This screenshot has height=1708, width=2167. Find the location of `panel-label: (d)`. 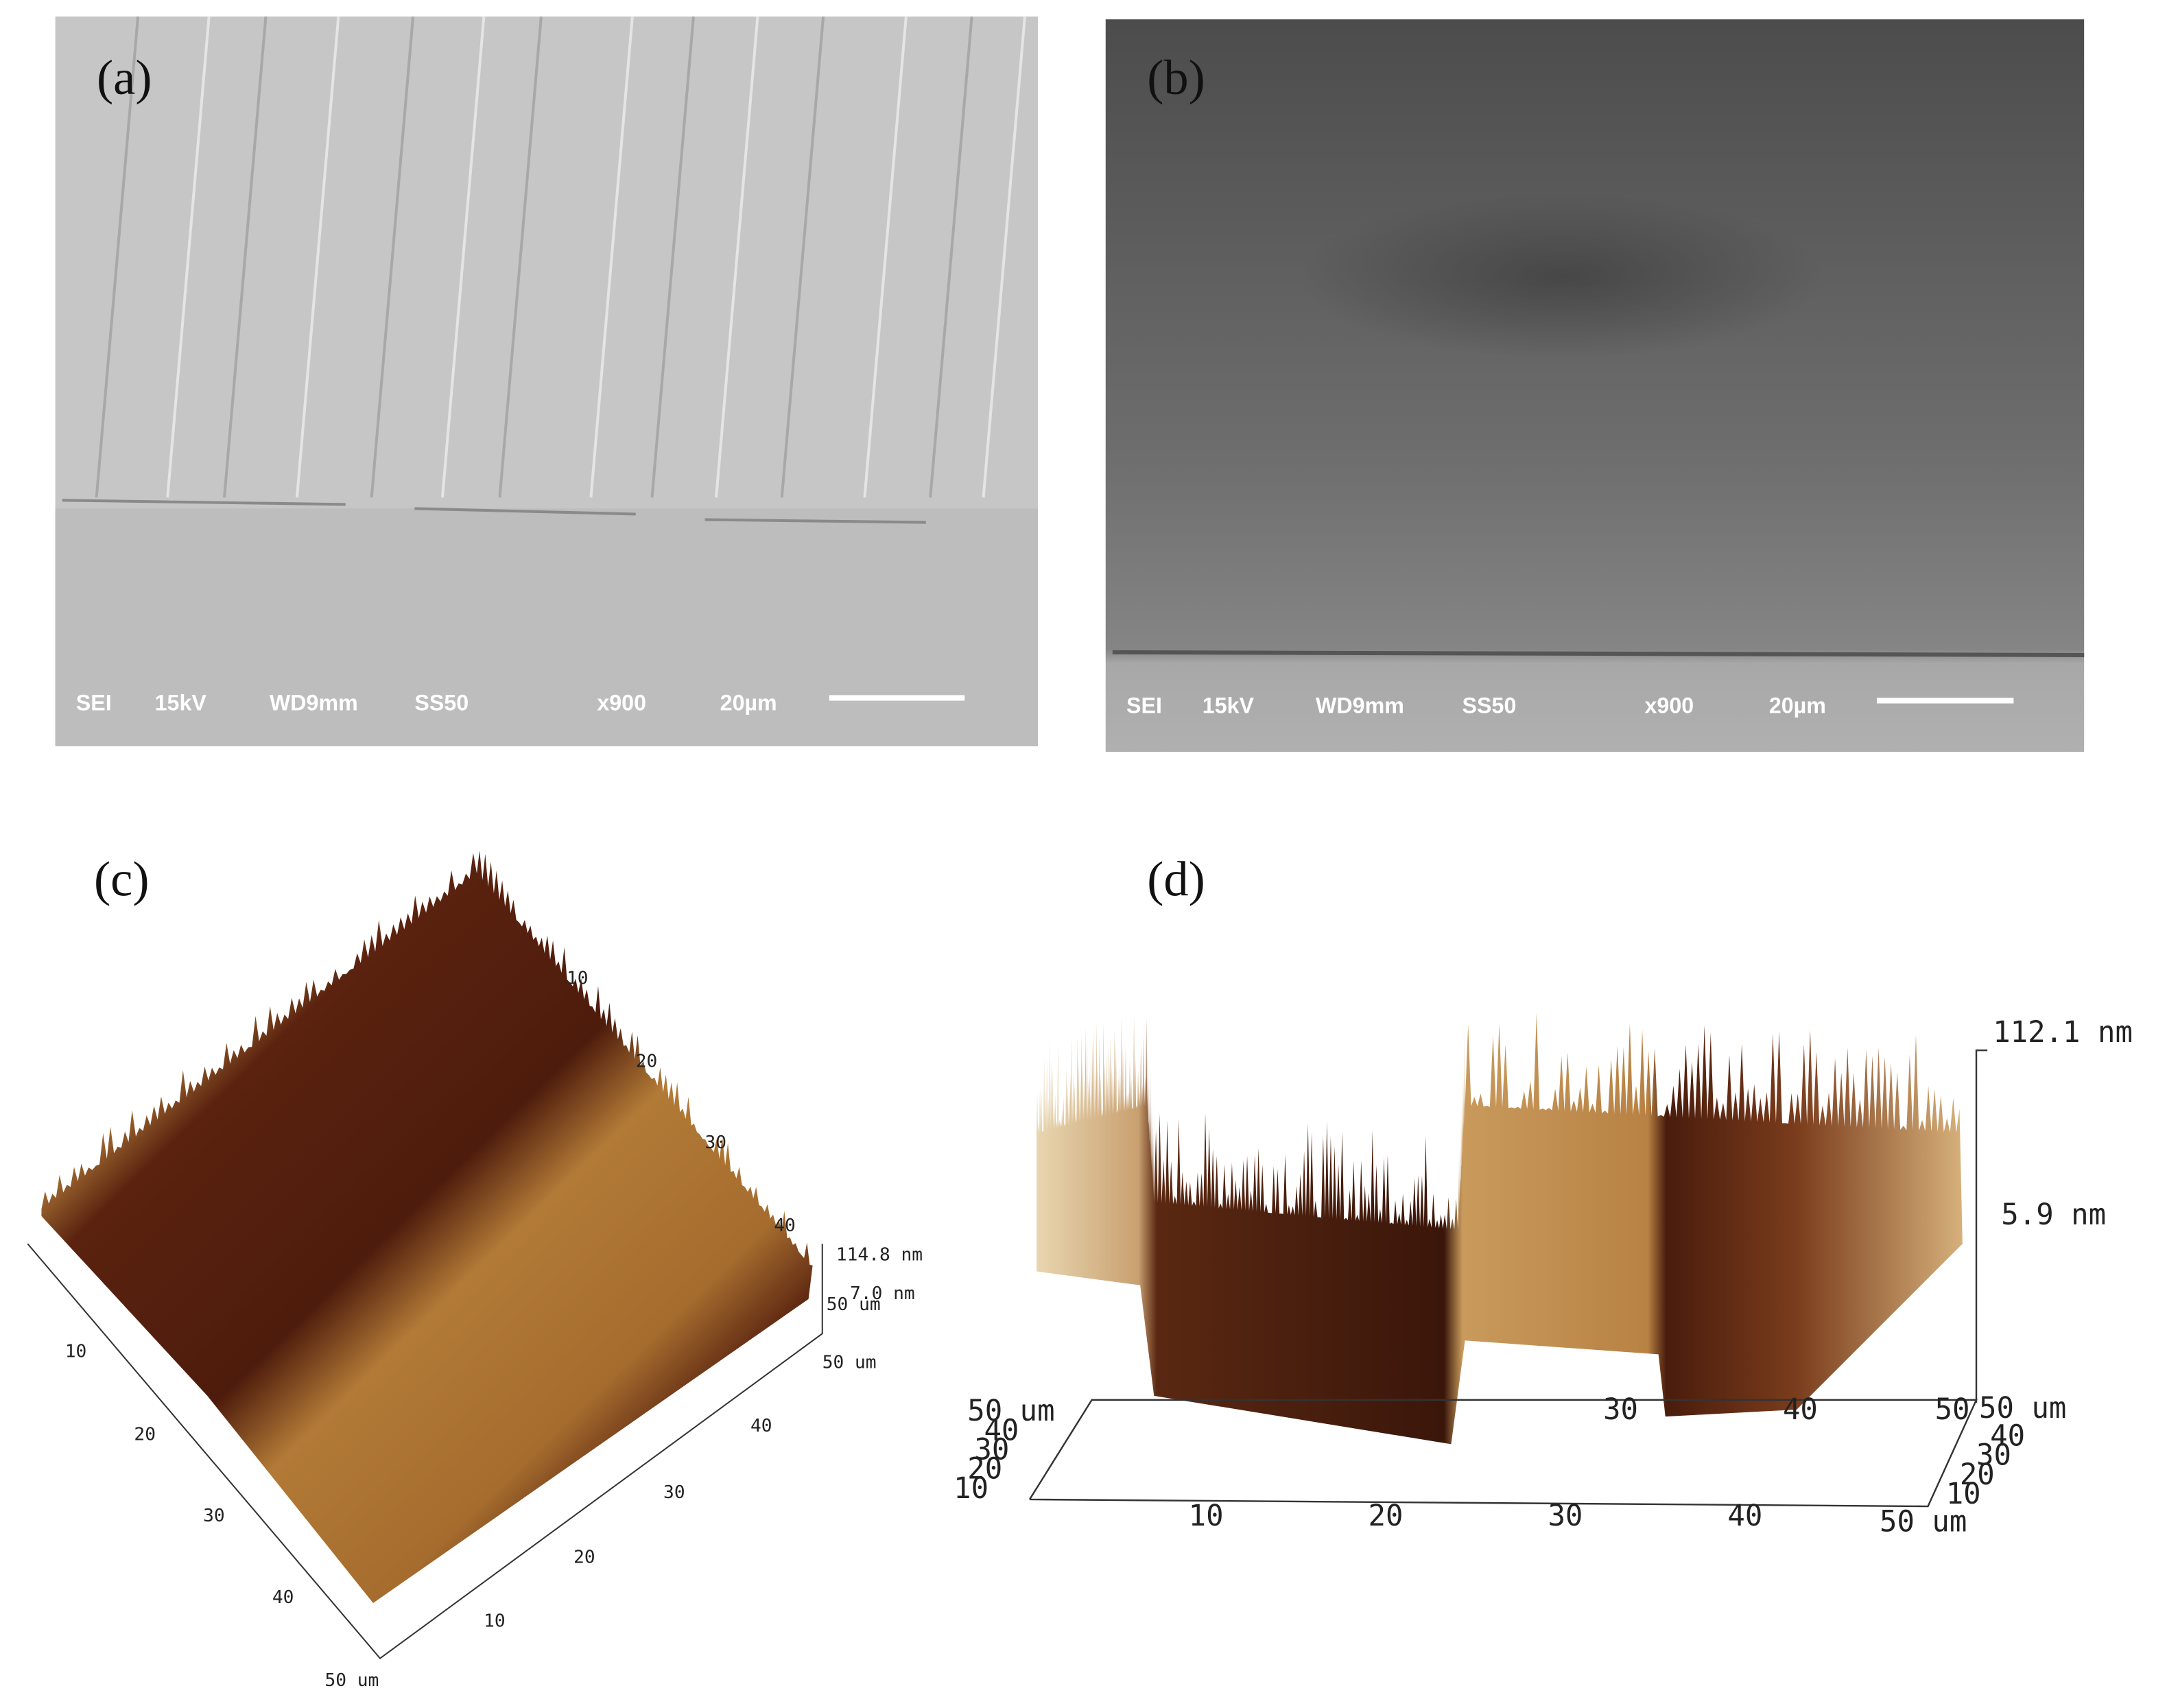

panel-label: (d) is located at coordinates (1176, 879).